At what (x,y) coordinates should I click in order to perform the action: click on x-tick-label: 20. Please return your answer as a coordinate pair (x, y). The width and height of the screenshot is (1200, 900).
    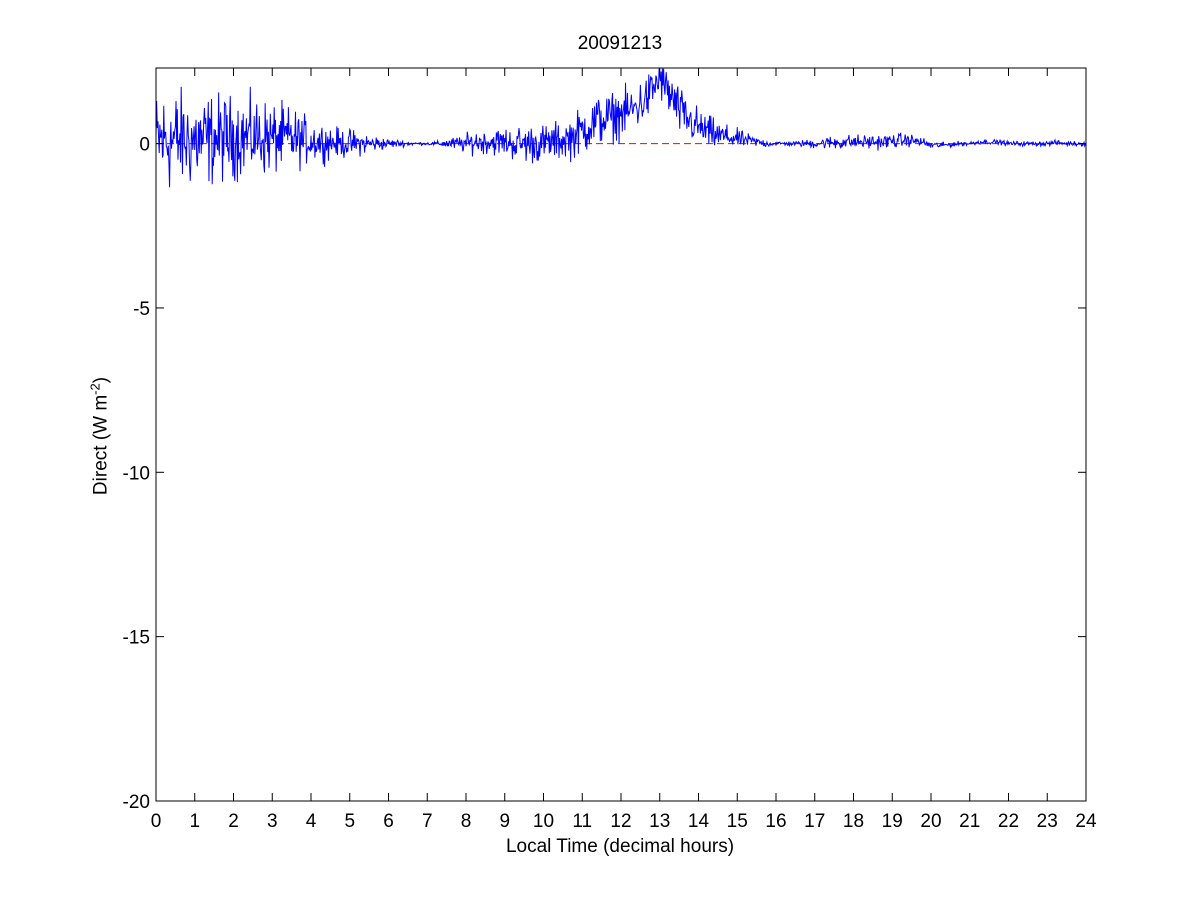
    Looking at the image, I should click on (930, 821).